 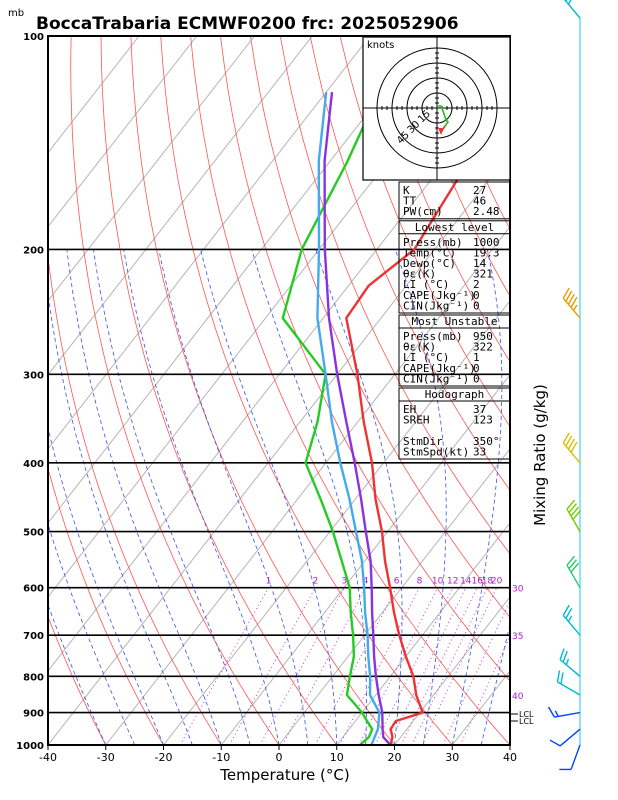 I want to click on temperature-tick-label: -10, so click(x=221, y=757).